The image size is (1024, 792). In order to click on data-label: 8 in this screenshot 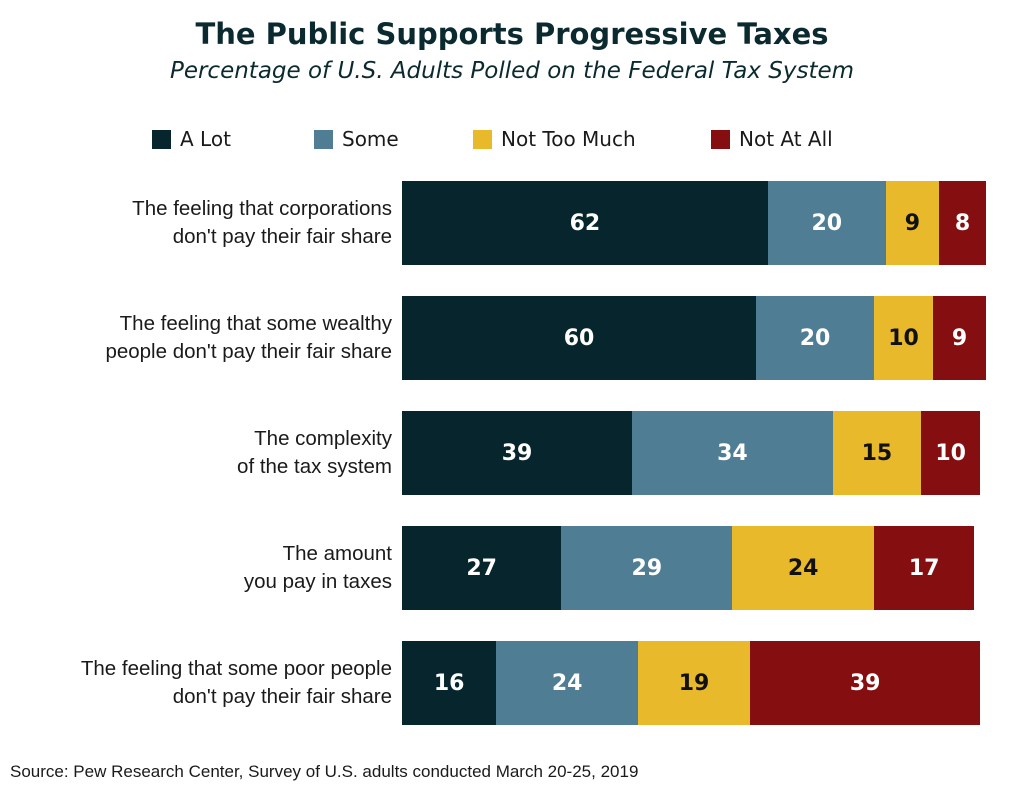, I will do `click(962, 223)`.